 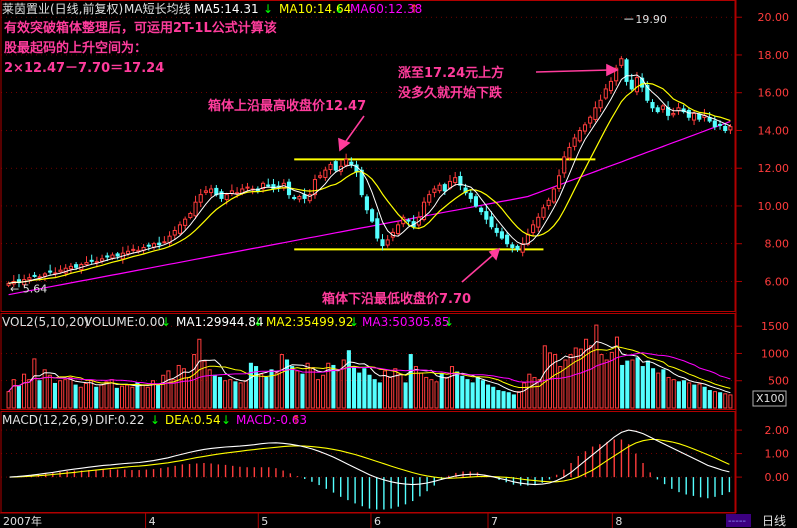 I want to click on ma5-down-arrow-icon: ↓, so click(x=268, y=9).